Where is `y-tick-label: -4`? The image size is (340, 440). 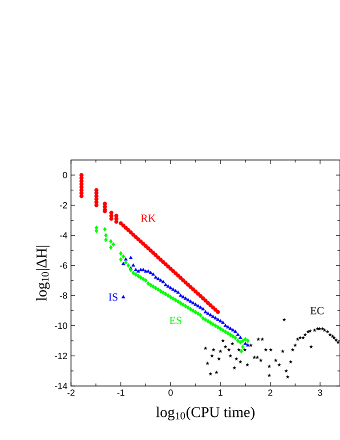 y-tick-label: -4 is located at coordinates (64, 235).